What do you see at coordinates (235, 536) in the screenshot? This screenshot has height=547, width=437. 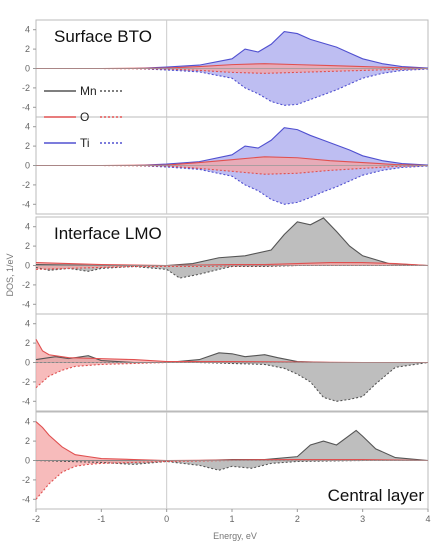 I see `x-axis-label: Energy, eV` at bounding box center [235, 536].